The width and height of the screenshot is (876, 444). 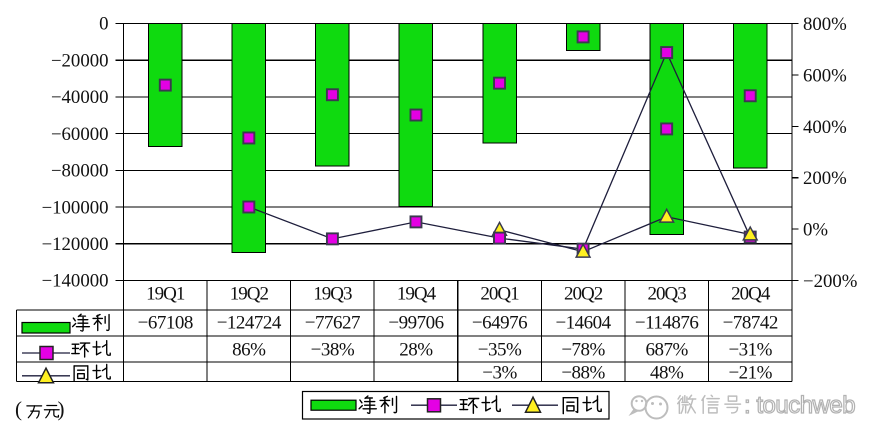 I want to click on svg-text: −60000, so click(x=80, y=134).